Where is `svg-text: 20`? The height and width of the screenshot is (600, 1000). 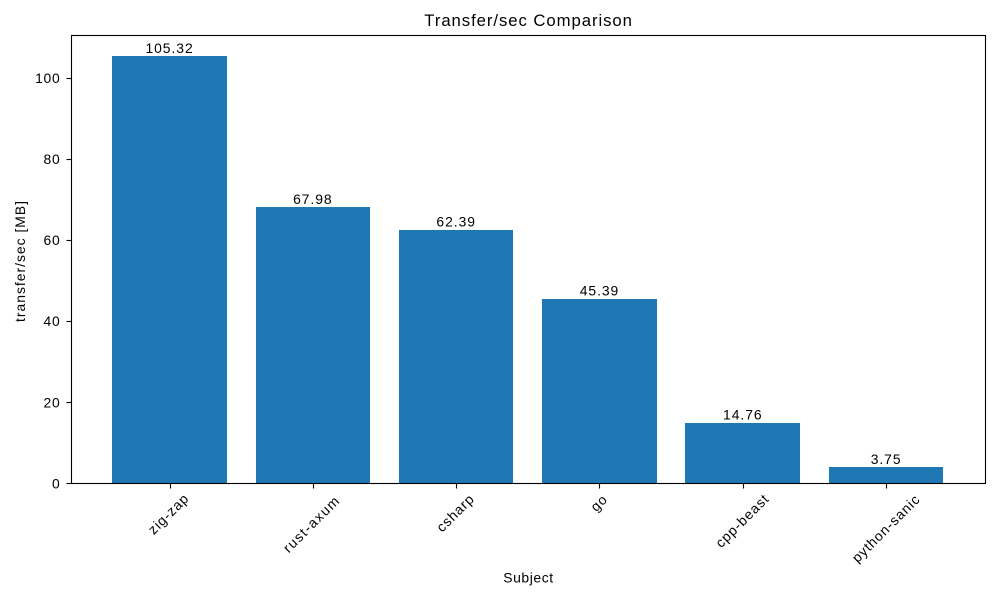 svg-text: 20 is located at coordinates (52, 402).